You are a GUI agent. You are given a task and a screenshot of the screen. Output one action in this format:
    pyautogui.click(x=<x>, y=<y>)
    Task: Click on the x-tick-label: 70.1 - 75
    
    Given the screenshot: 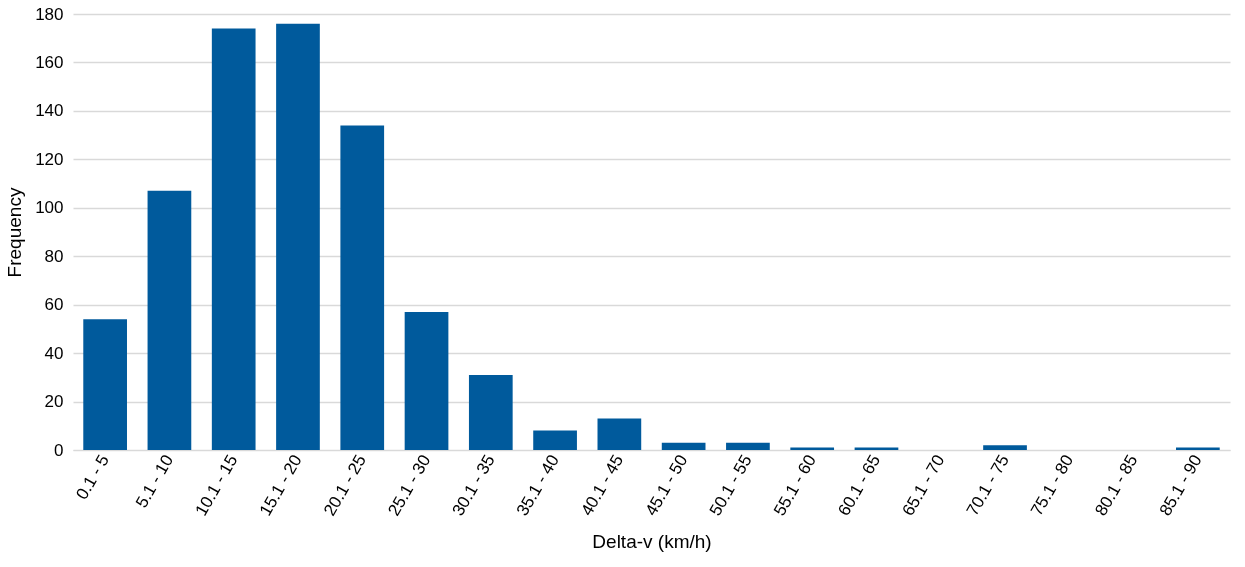 What is the action you would take?
    pyautogui.click(x=987, y=485)
    